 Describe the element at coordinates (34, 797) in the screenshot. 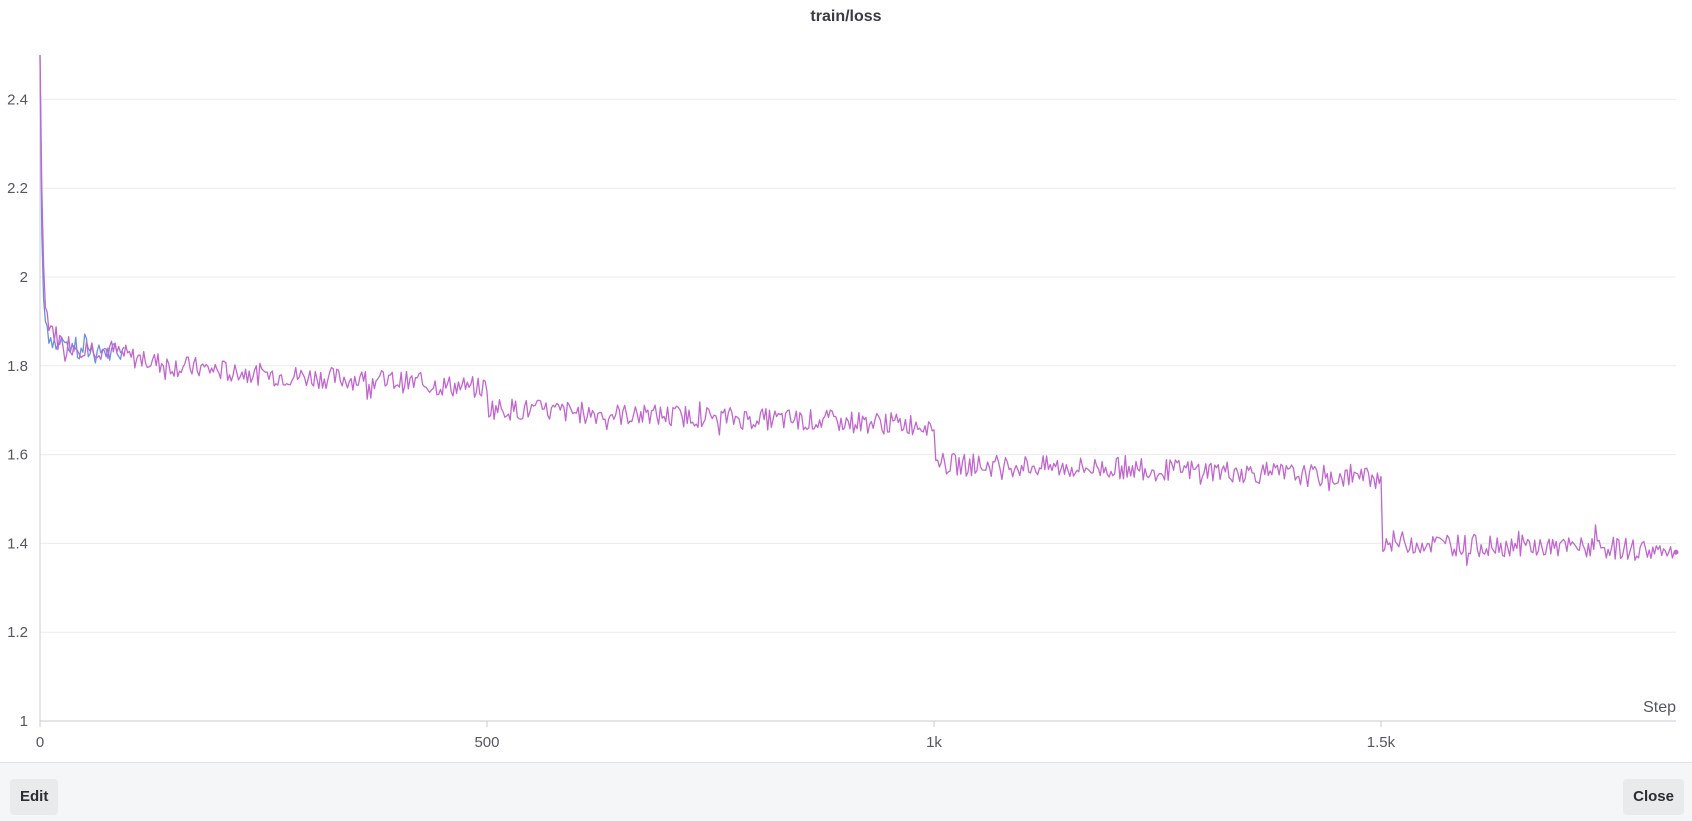

I see `edit-button: Edit` at that location.